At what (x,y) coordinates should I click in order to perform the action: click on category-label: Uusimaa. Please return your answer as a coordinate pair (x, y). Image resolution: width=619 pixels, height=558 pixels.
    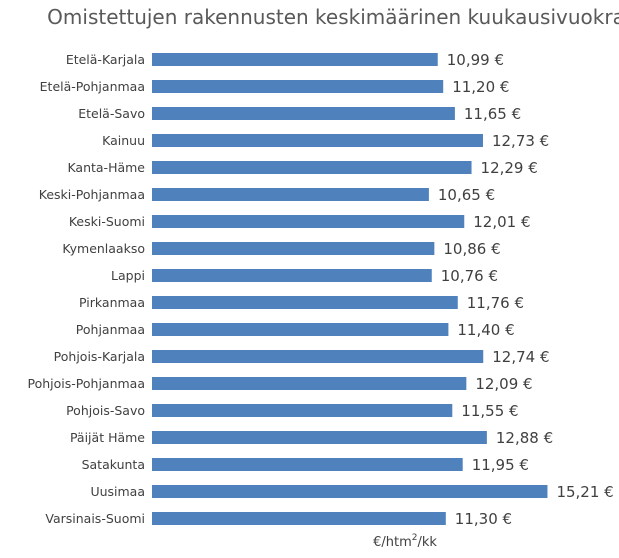
    Looking at the image, I should click on (117, 491).